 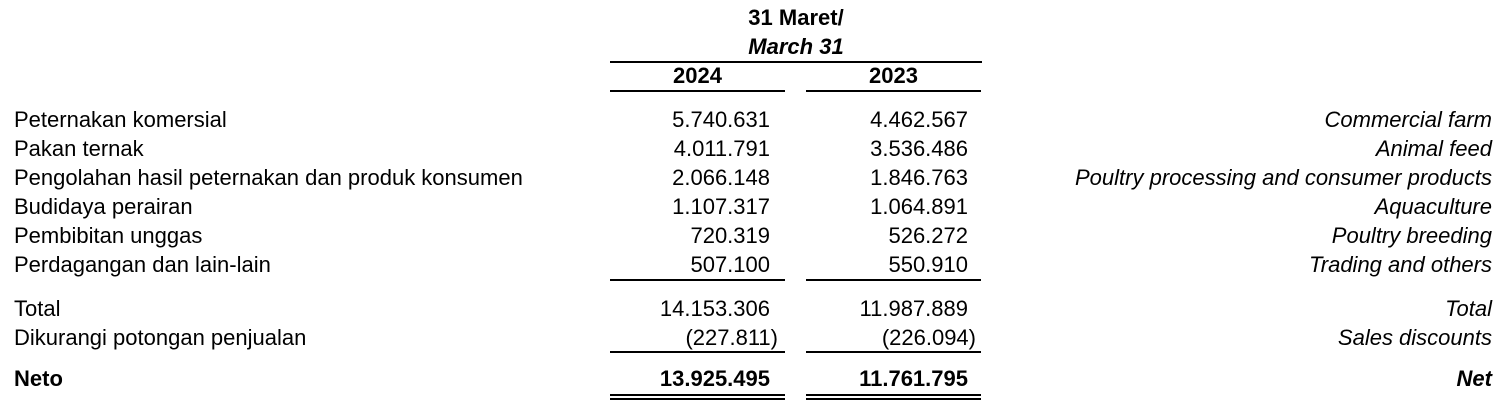 What do you see at coordinates (697, 399) in the screenshot?
I see `double-rule-bottom-2024` at bounding box center [697, 399].